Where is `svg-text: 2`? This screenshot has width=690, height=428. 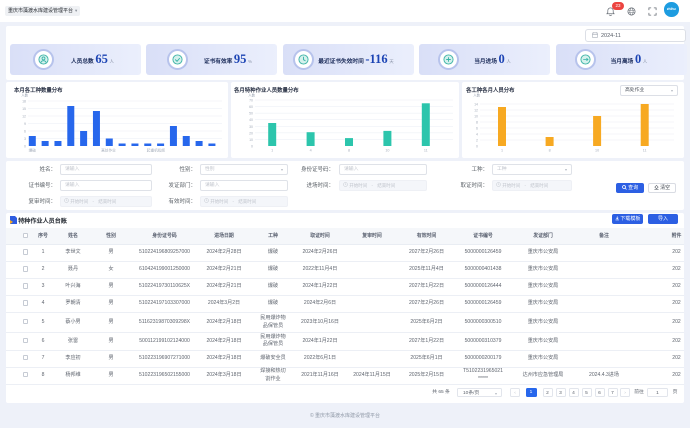 svg-text: 2 is located at coordinates (477, 141).